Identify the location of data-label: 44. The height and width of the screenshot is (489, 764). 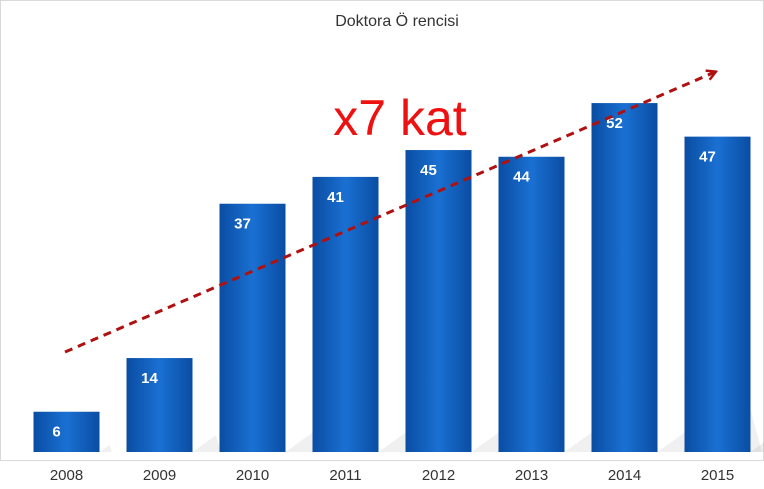
(521, 177).